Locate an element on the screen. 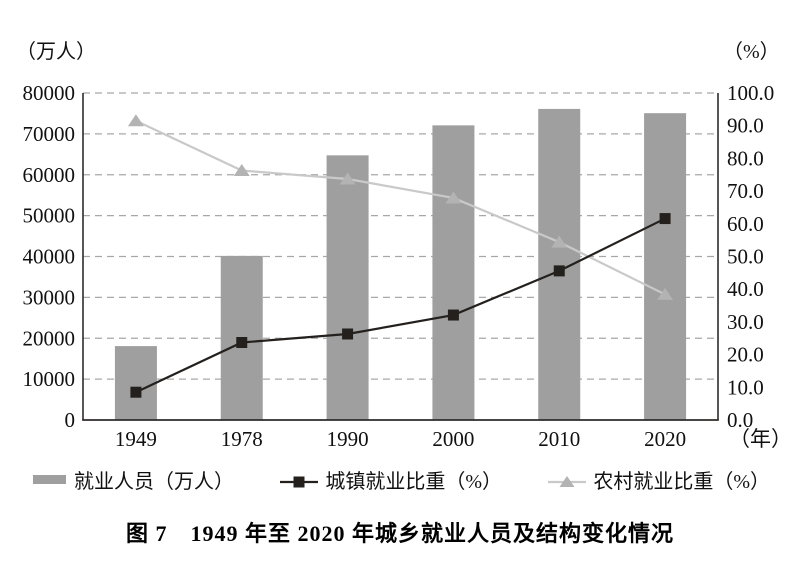  right-tick-0.0: 0.0 is located at coordinates (740, 420).